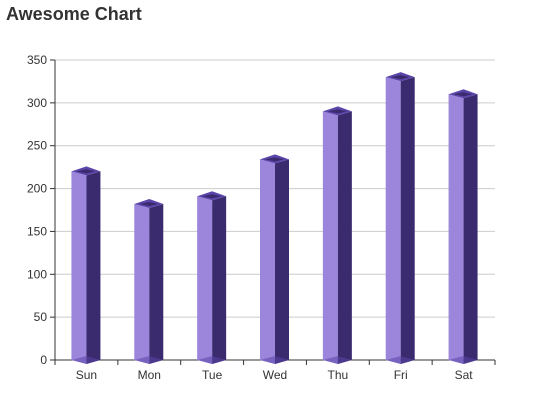  What do you see at coordinates (41, 317) in the screenshot?
I see `y-tick-label: 50` at bounding box center [41, 317].